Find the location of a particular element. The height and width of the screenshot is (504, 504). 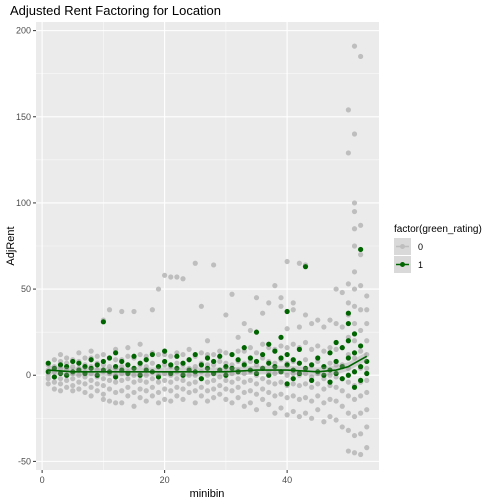

legend: factor(green_rating) 0 1 is located at coordinates (438, 248).